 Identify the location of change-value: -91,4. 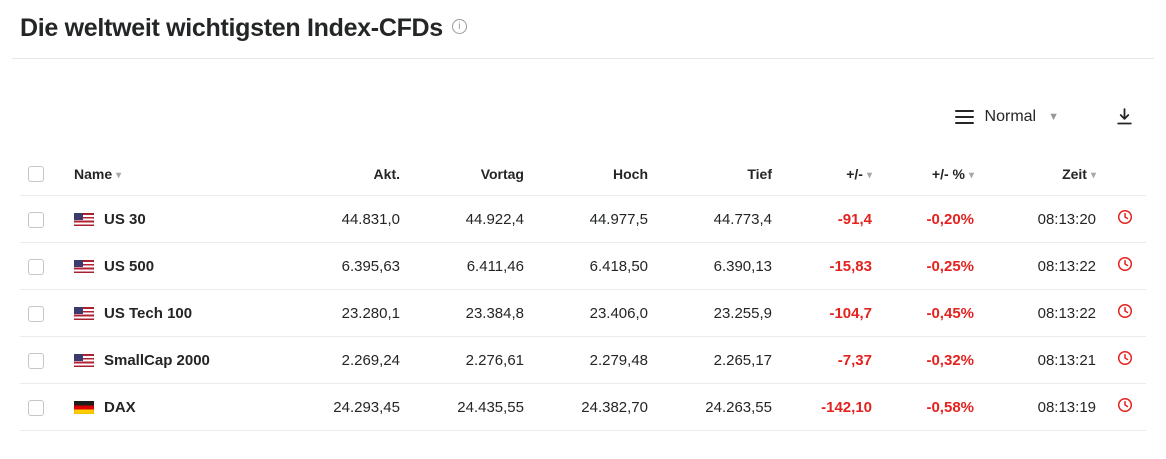
(830, 219).